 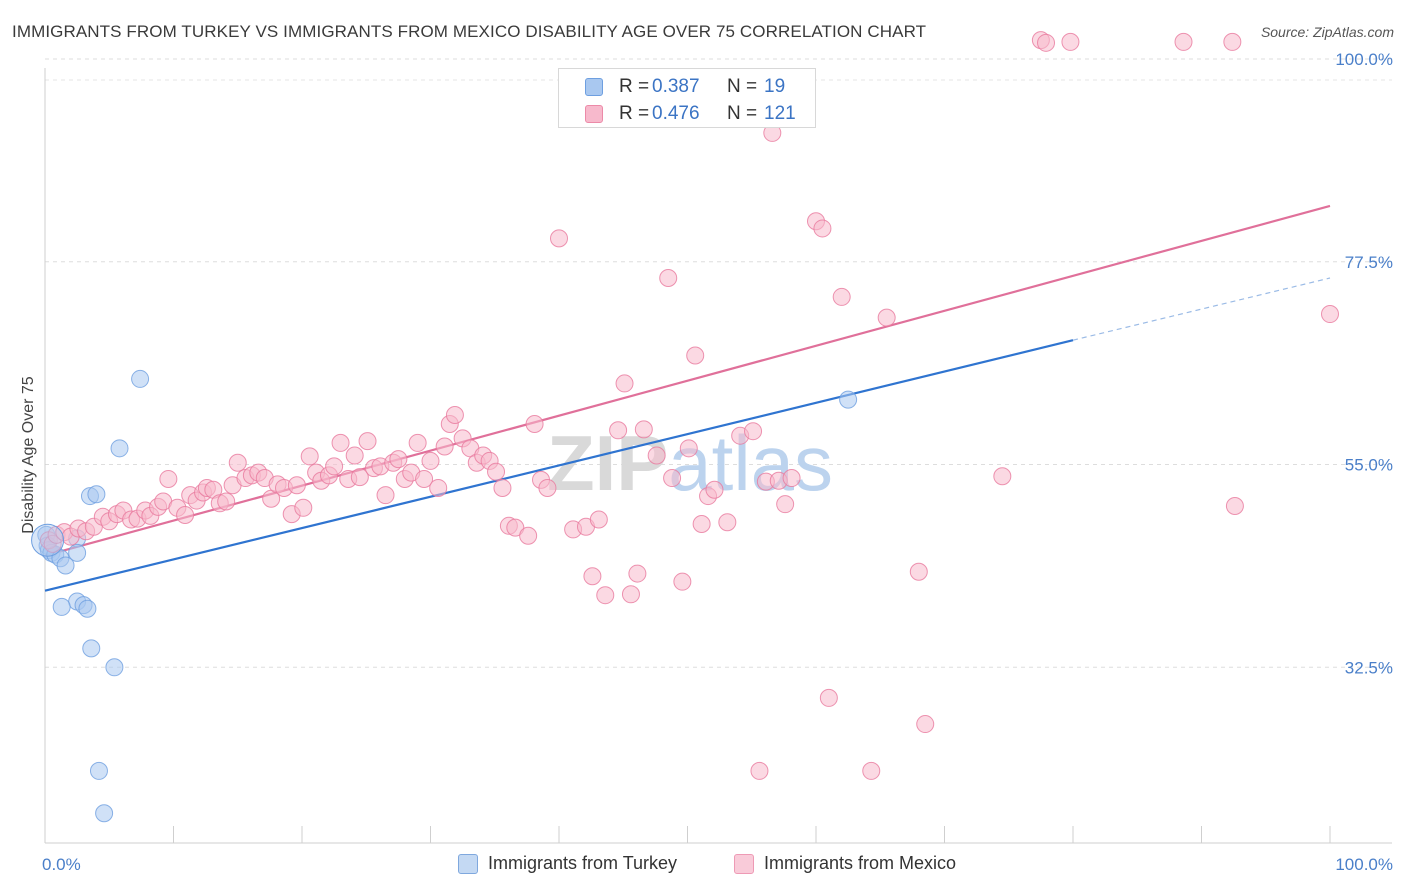 I want to click on legend-r-value: 0.476, so click(x=676, y=113).